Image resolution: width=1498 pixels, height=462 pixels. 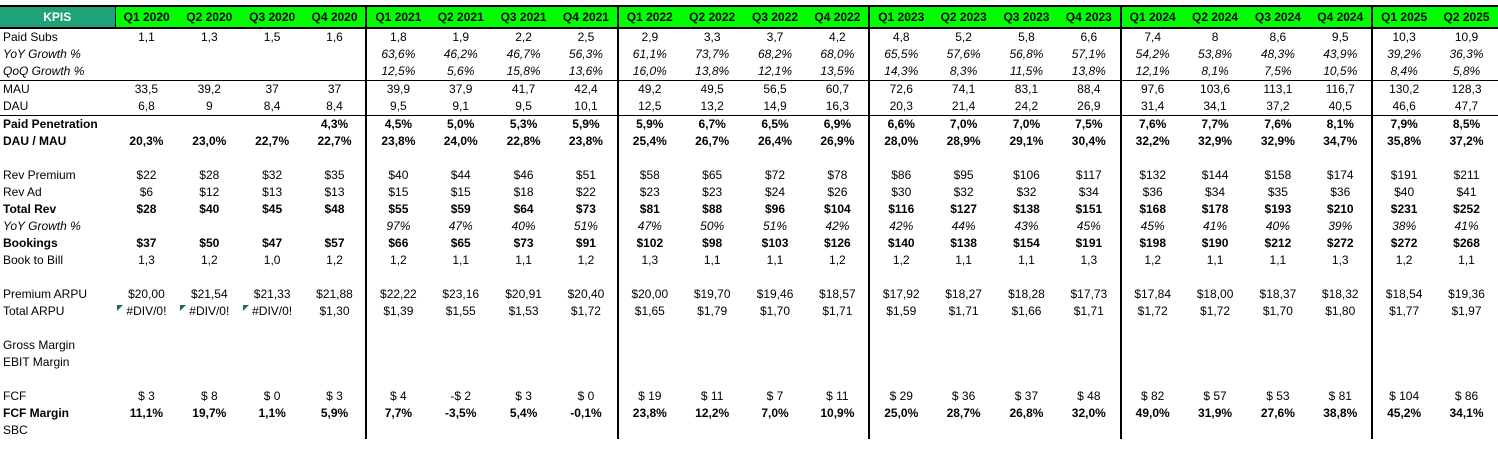 I want to click on value-cell: 16,0%, so click(x=649, y=72).